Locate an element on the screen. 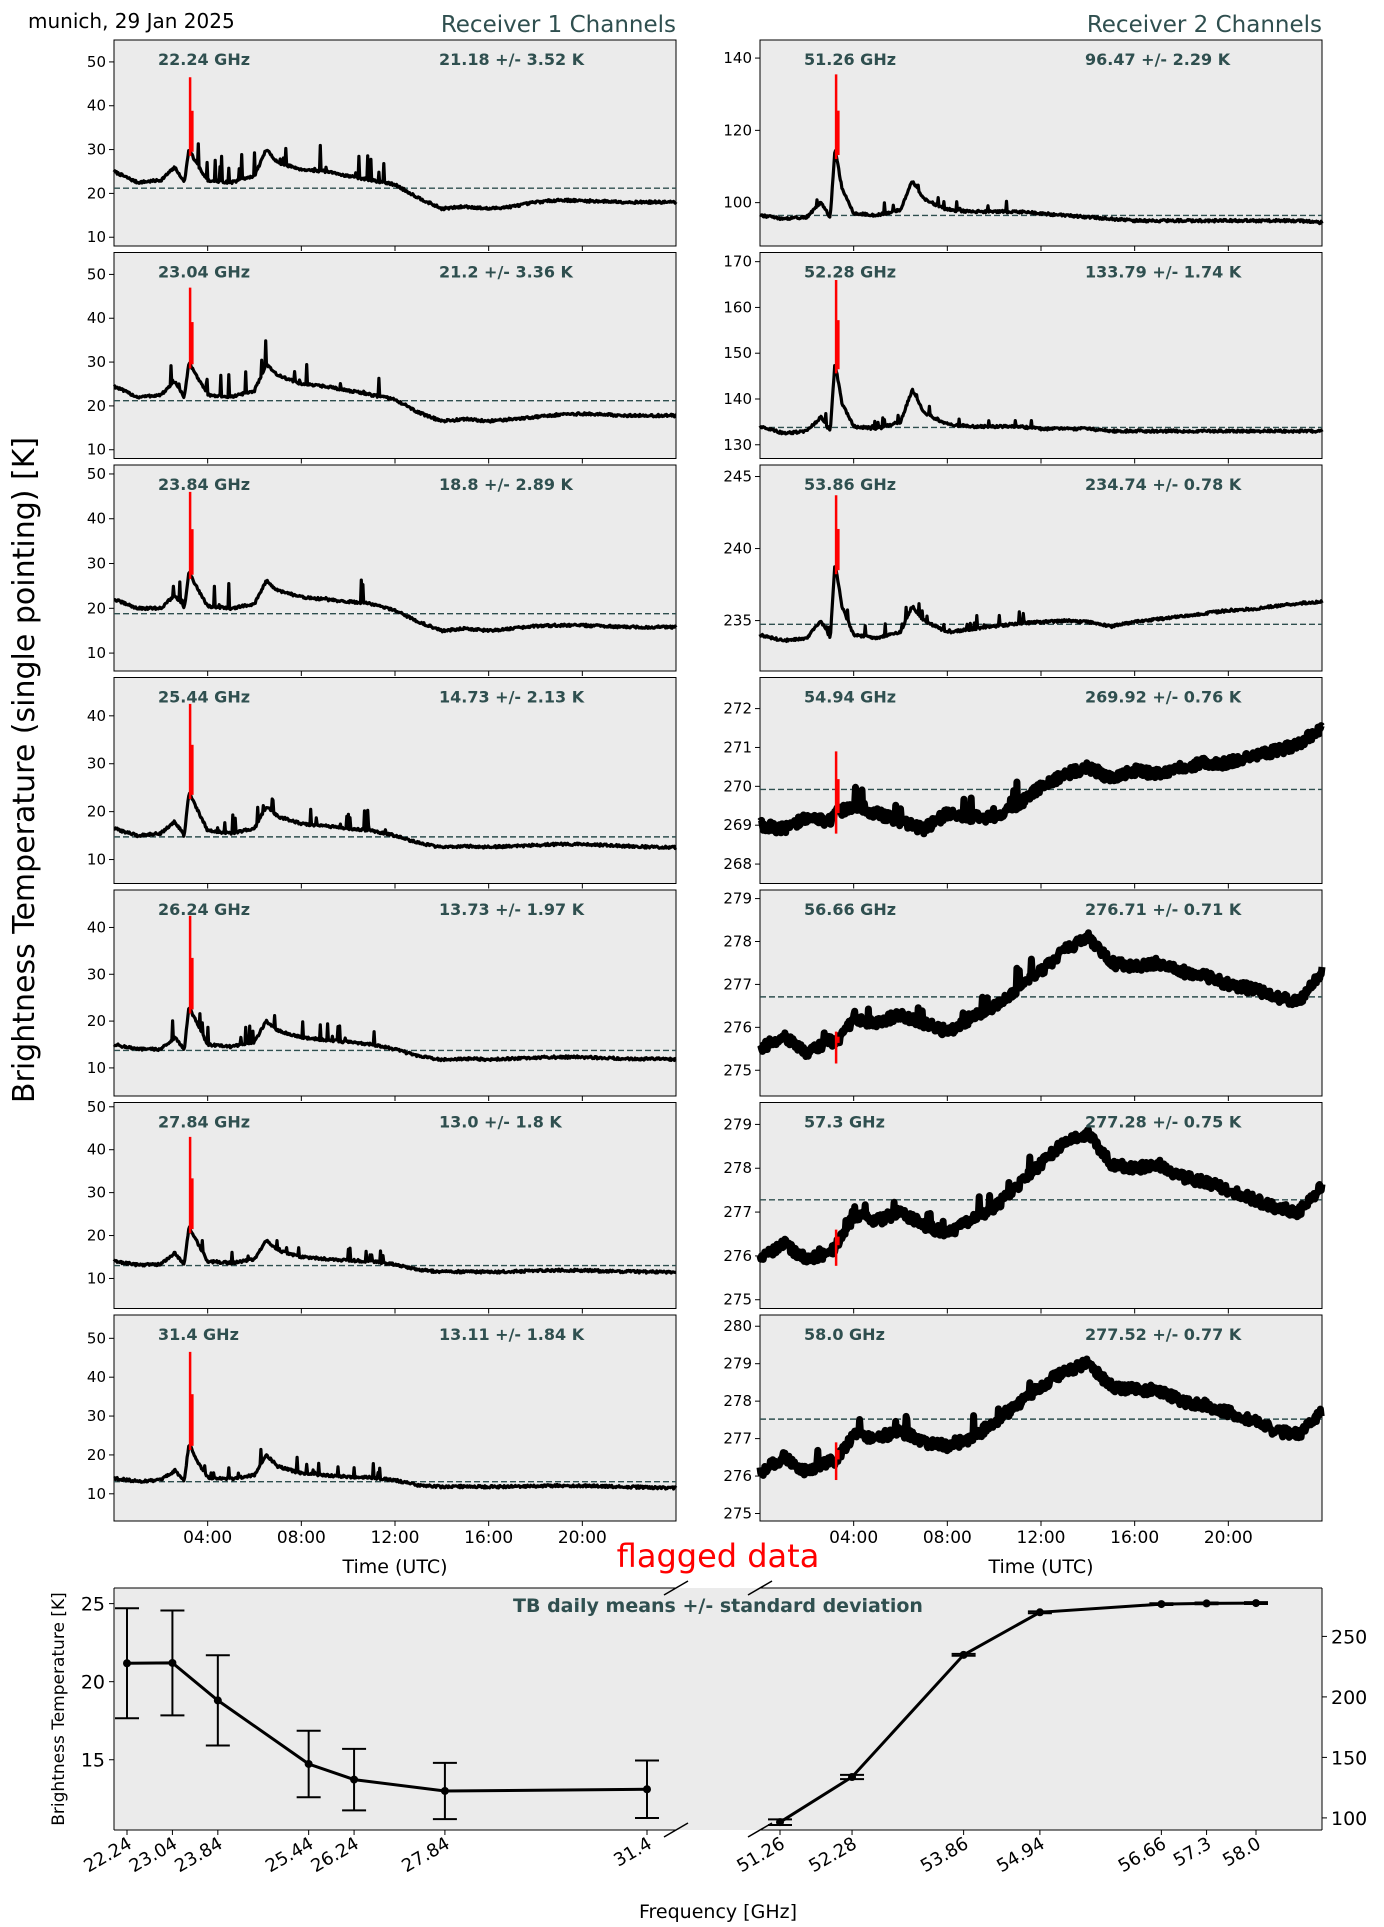  panel-receiver1-5: 10 20 30 40 26.24 GHz 13.73 +/- 1.97 K is located at coordinates (382, 995).